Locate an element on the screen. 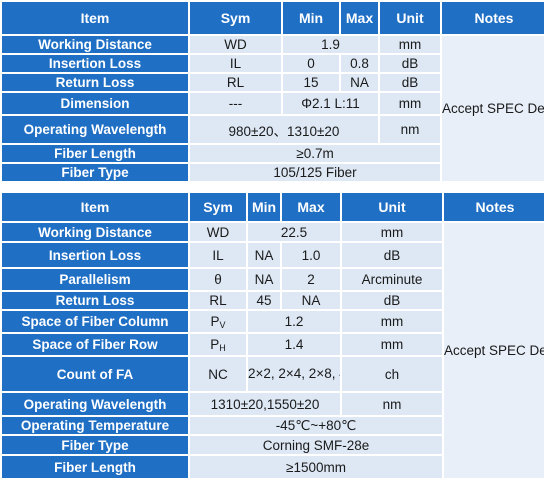 The width and height of the screenshot is (544, 486). sym-subscript: H is located at coordinates (222, 347).